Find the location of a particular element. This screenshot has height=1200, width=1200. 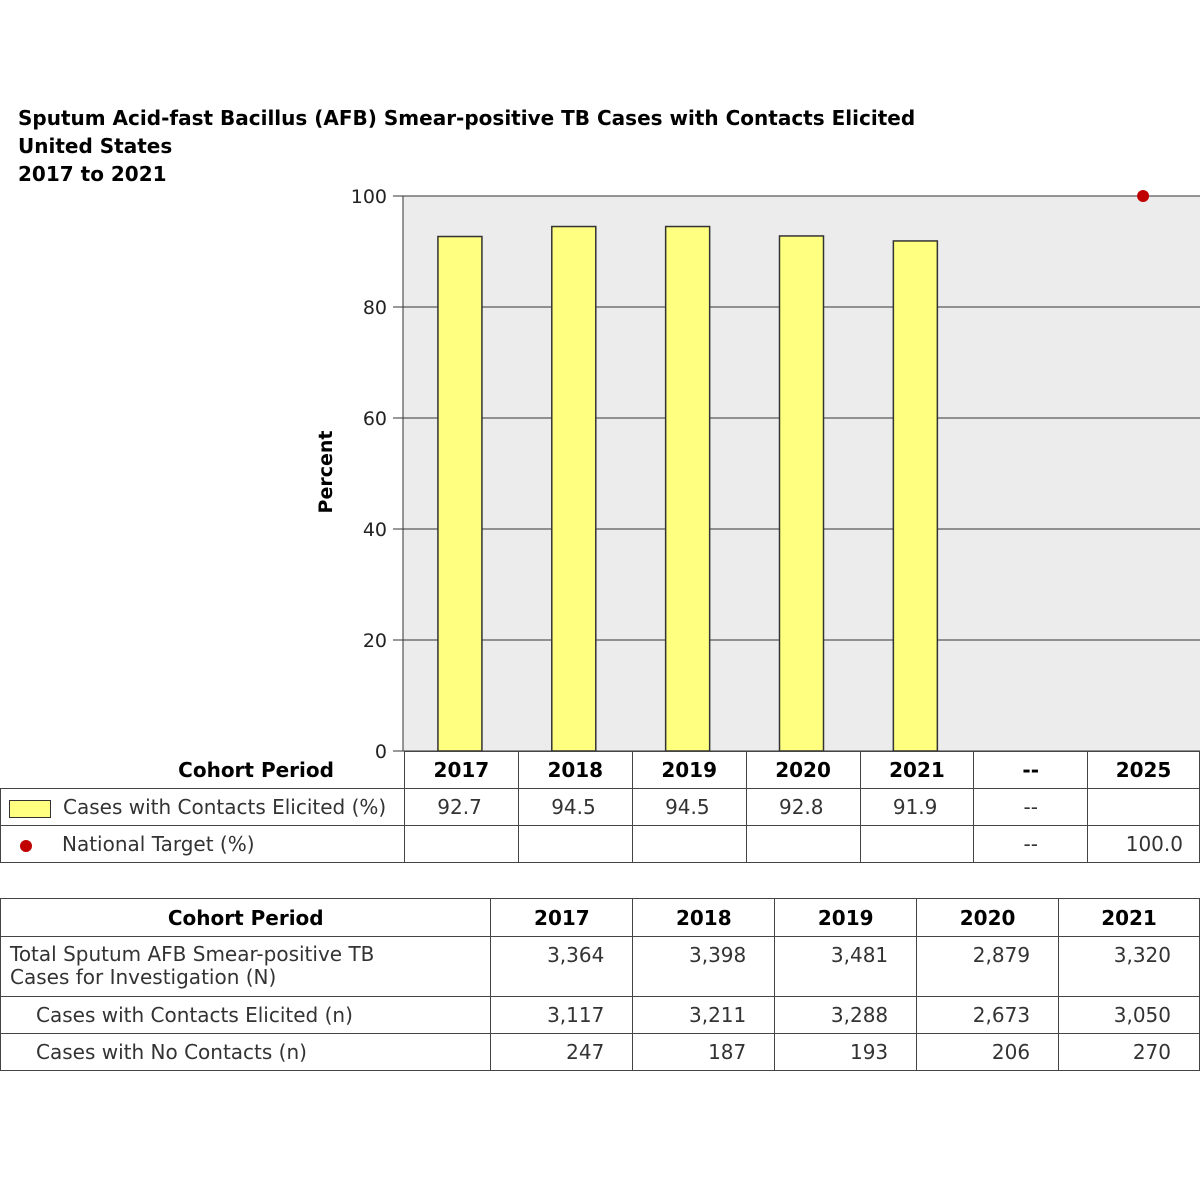

legend-value: 100.0 is located at coordinates (1143, 844).